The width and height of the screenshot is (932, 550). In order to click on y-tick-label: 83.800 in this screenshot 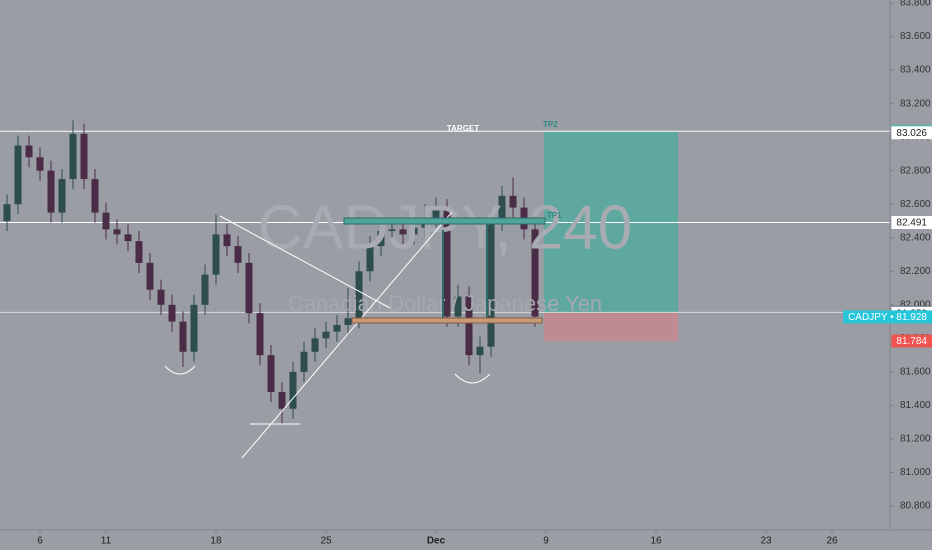, I will do `click(915, 4)`.